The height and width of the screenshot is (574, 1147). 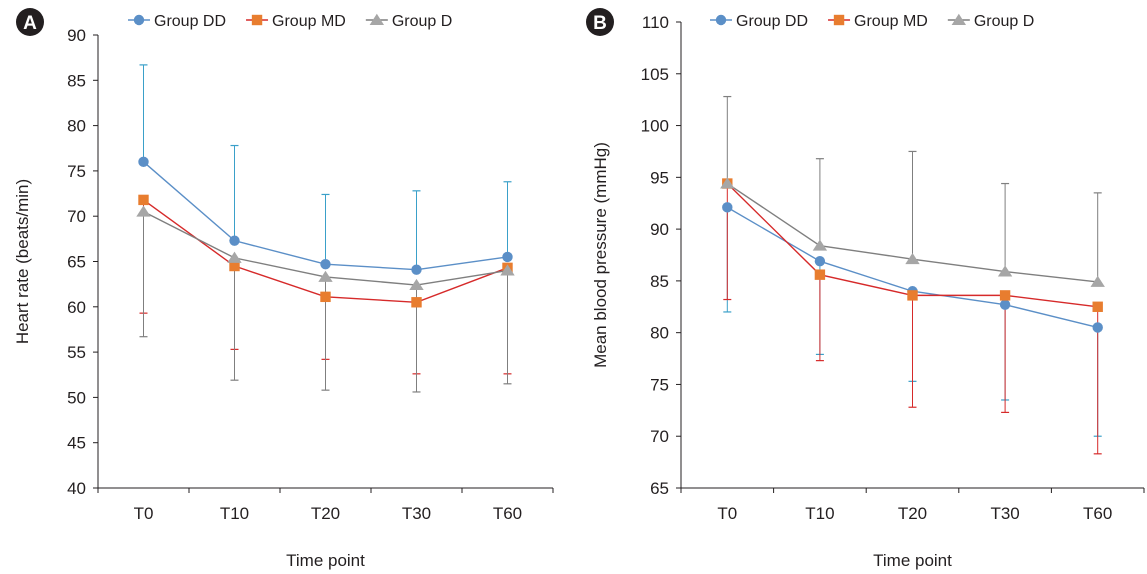 What do you see at coordinates (76, 443) in the screenshot?
I see `y-tick-label: 45` at bounding box center [76, 443].